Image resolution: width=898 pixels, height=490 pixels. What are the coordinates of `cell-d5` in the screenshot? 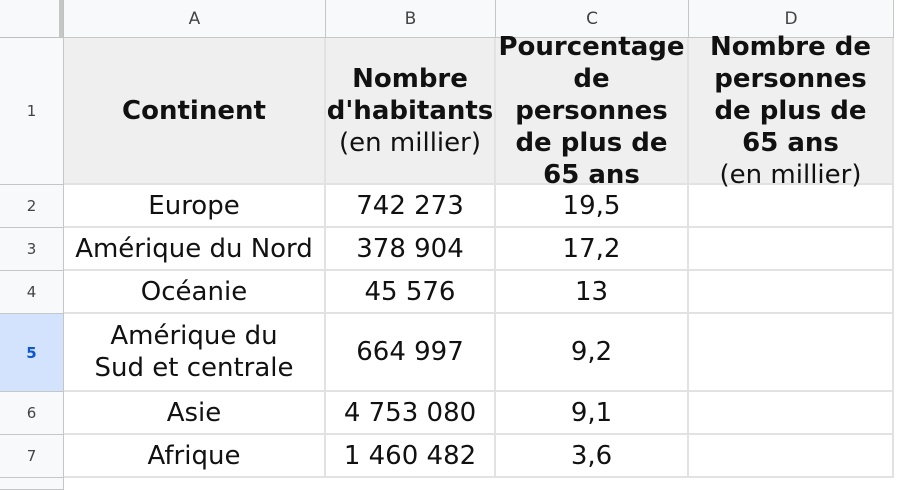 It's located at (791, 353).